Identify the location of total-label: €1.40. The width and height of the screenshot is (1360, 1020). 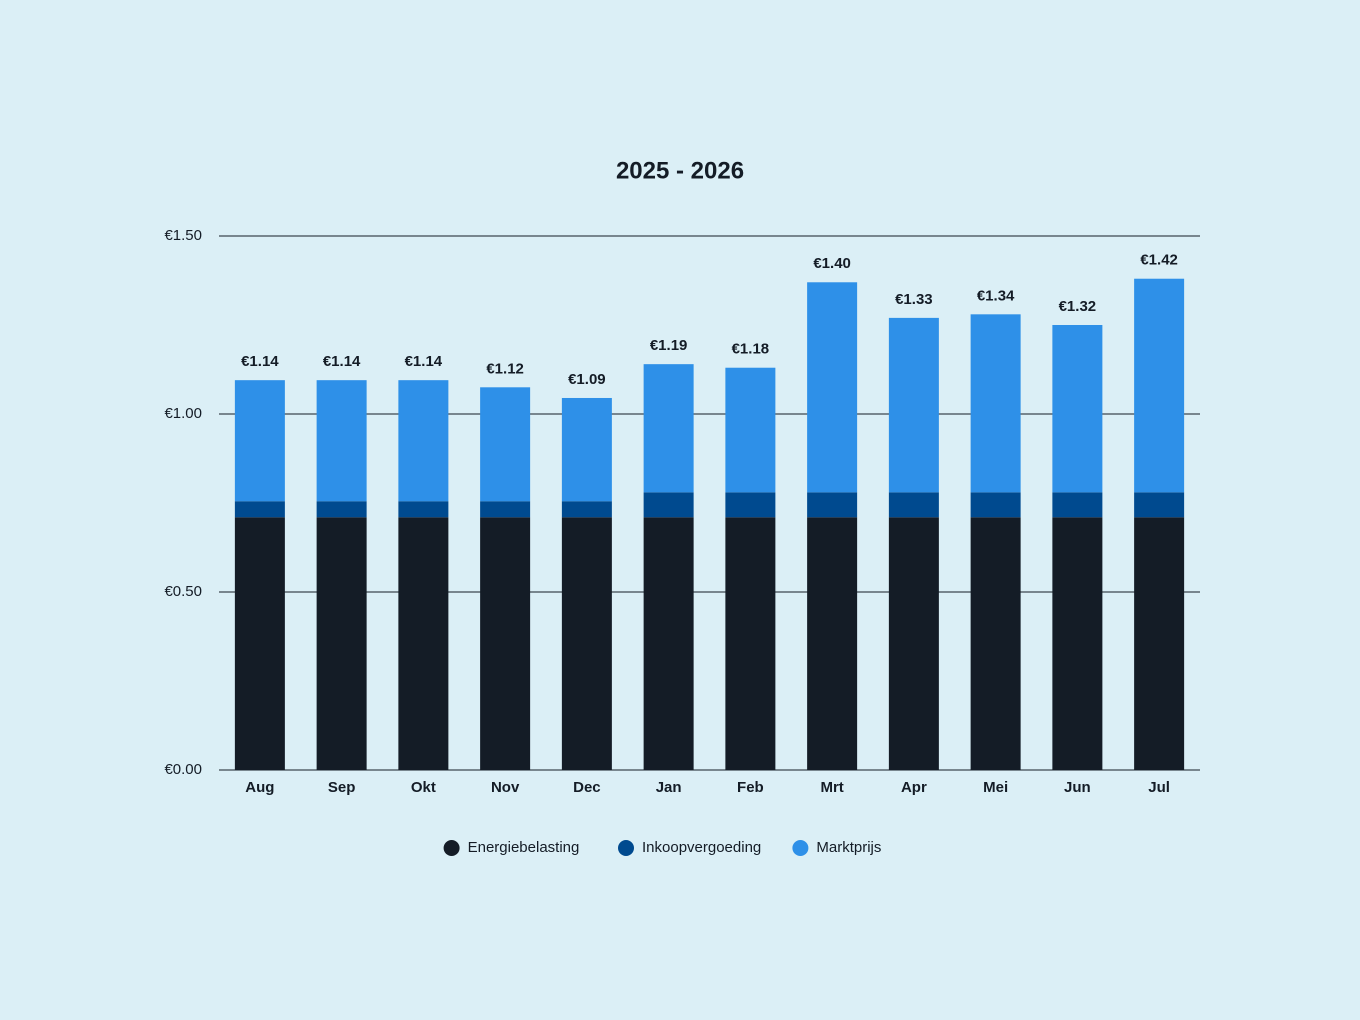
(832, 263).